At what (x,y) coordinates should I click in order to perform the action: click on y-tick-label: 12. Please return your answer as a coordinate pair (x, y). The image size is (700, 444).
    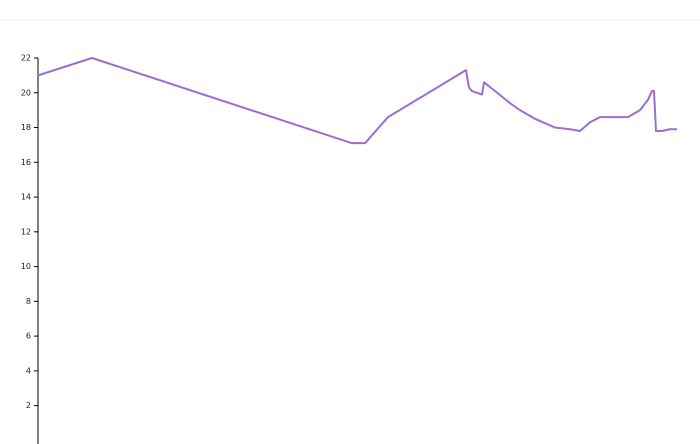
    Looking at the image, I should click on (26, 231).